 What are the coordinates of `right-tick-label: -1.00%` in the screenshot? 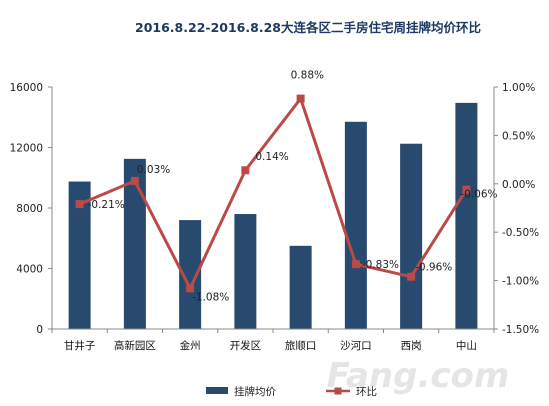 It's located at (520, 282).